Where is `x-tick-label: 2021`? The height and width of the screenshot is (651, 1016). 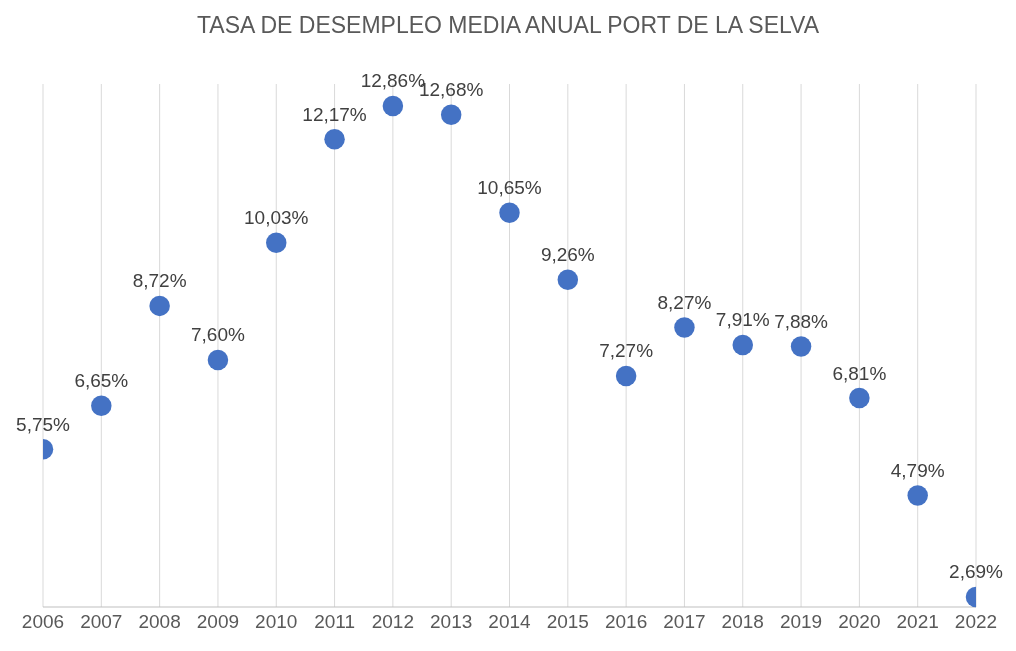 x-tick-label: 2021 is located at coordinates (917, 622).